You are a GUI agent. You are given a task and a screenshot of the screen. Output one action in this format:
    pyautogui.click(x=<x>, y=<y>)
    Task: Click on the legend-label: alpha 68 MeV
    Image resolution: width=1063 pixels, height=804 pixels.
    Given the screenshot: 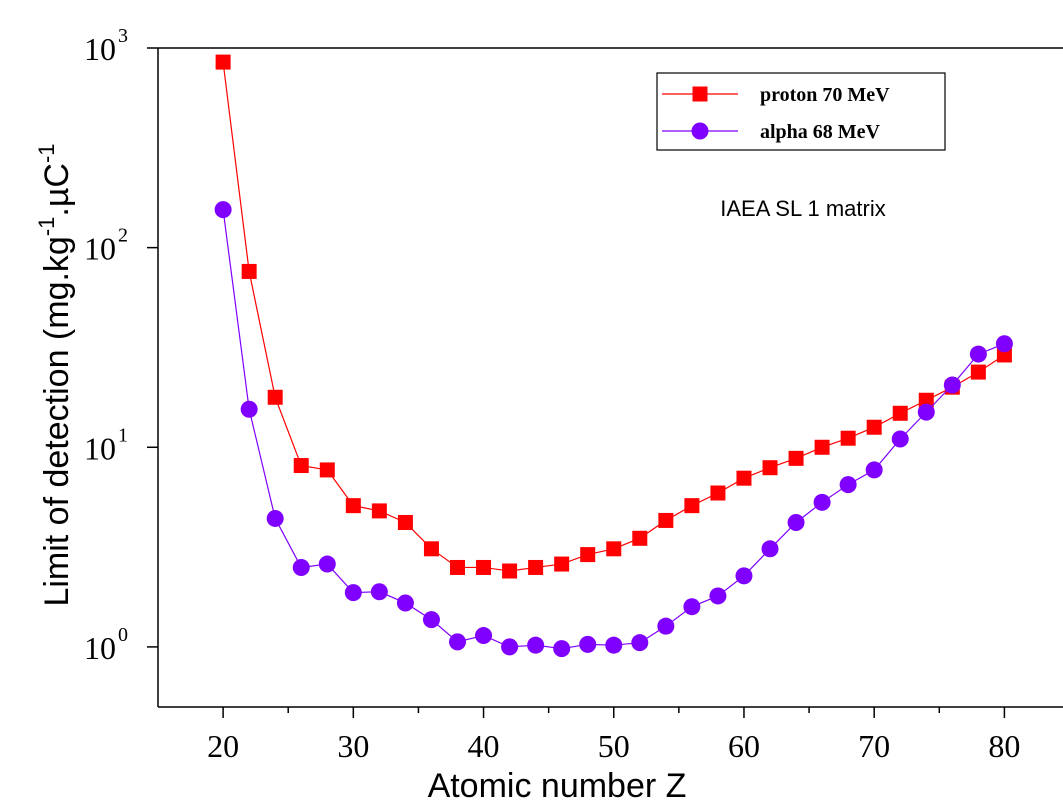 What is the action you would take?
    pyautogui.click(x=820, y=132)
    